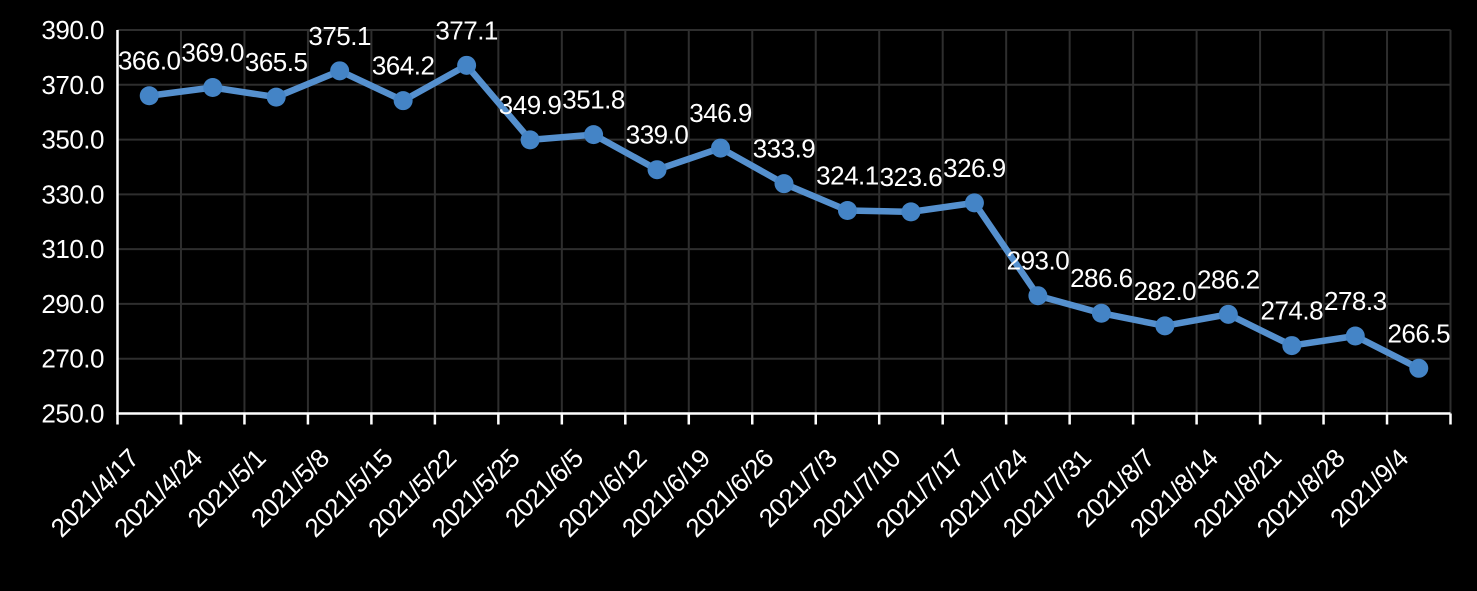  I want to click on y-tick-label: 330.0, so click(72, 194).